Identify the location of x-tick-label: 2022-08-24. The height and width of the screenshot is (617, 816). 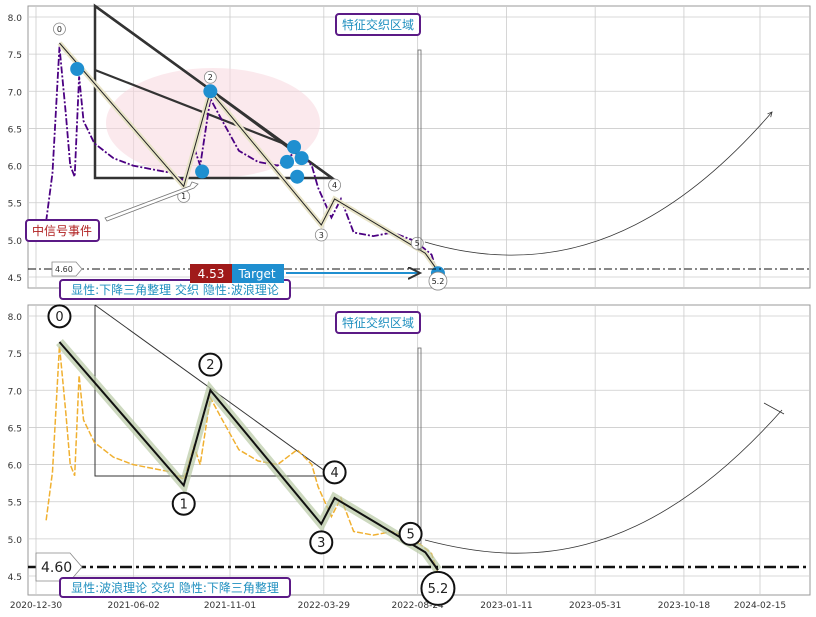
(417, 606).